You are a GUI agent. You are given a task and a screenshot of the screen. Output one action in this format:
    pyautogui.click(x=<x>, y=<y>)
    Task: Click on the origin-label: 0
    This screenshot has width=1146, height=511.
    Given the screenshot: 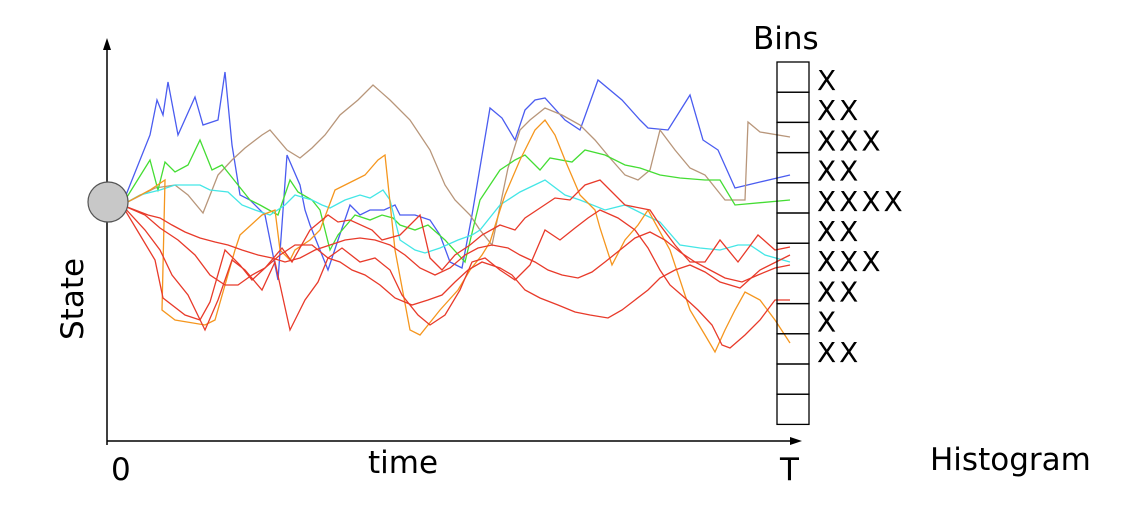 What is the action you would take?
    pyautogui.click(x=121, y=470)
    